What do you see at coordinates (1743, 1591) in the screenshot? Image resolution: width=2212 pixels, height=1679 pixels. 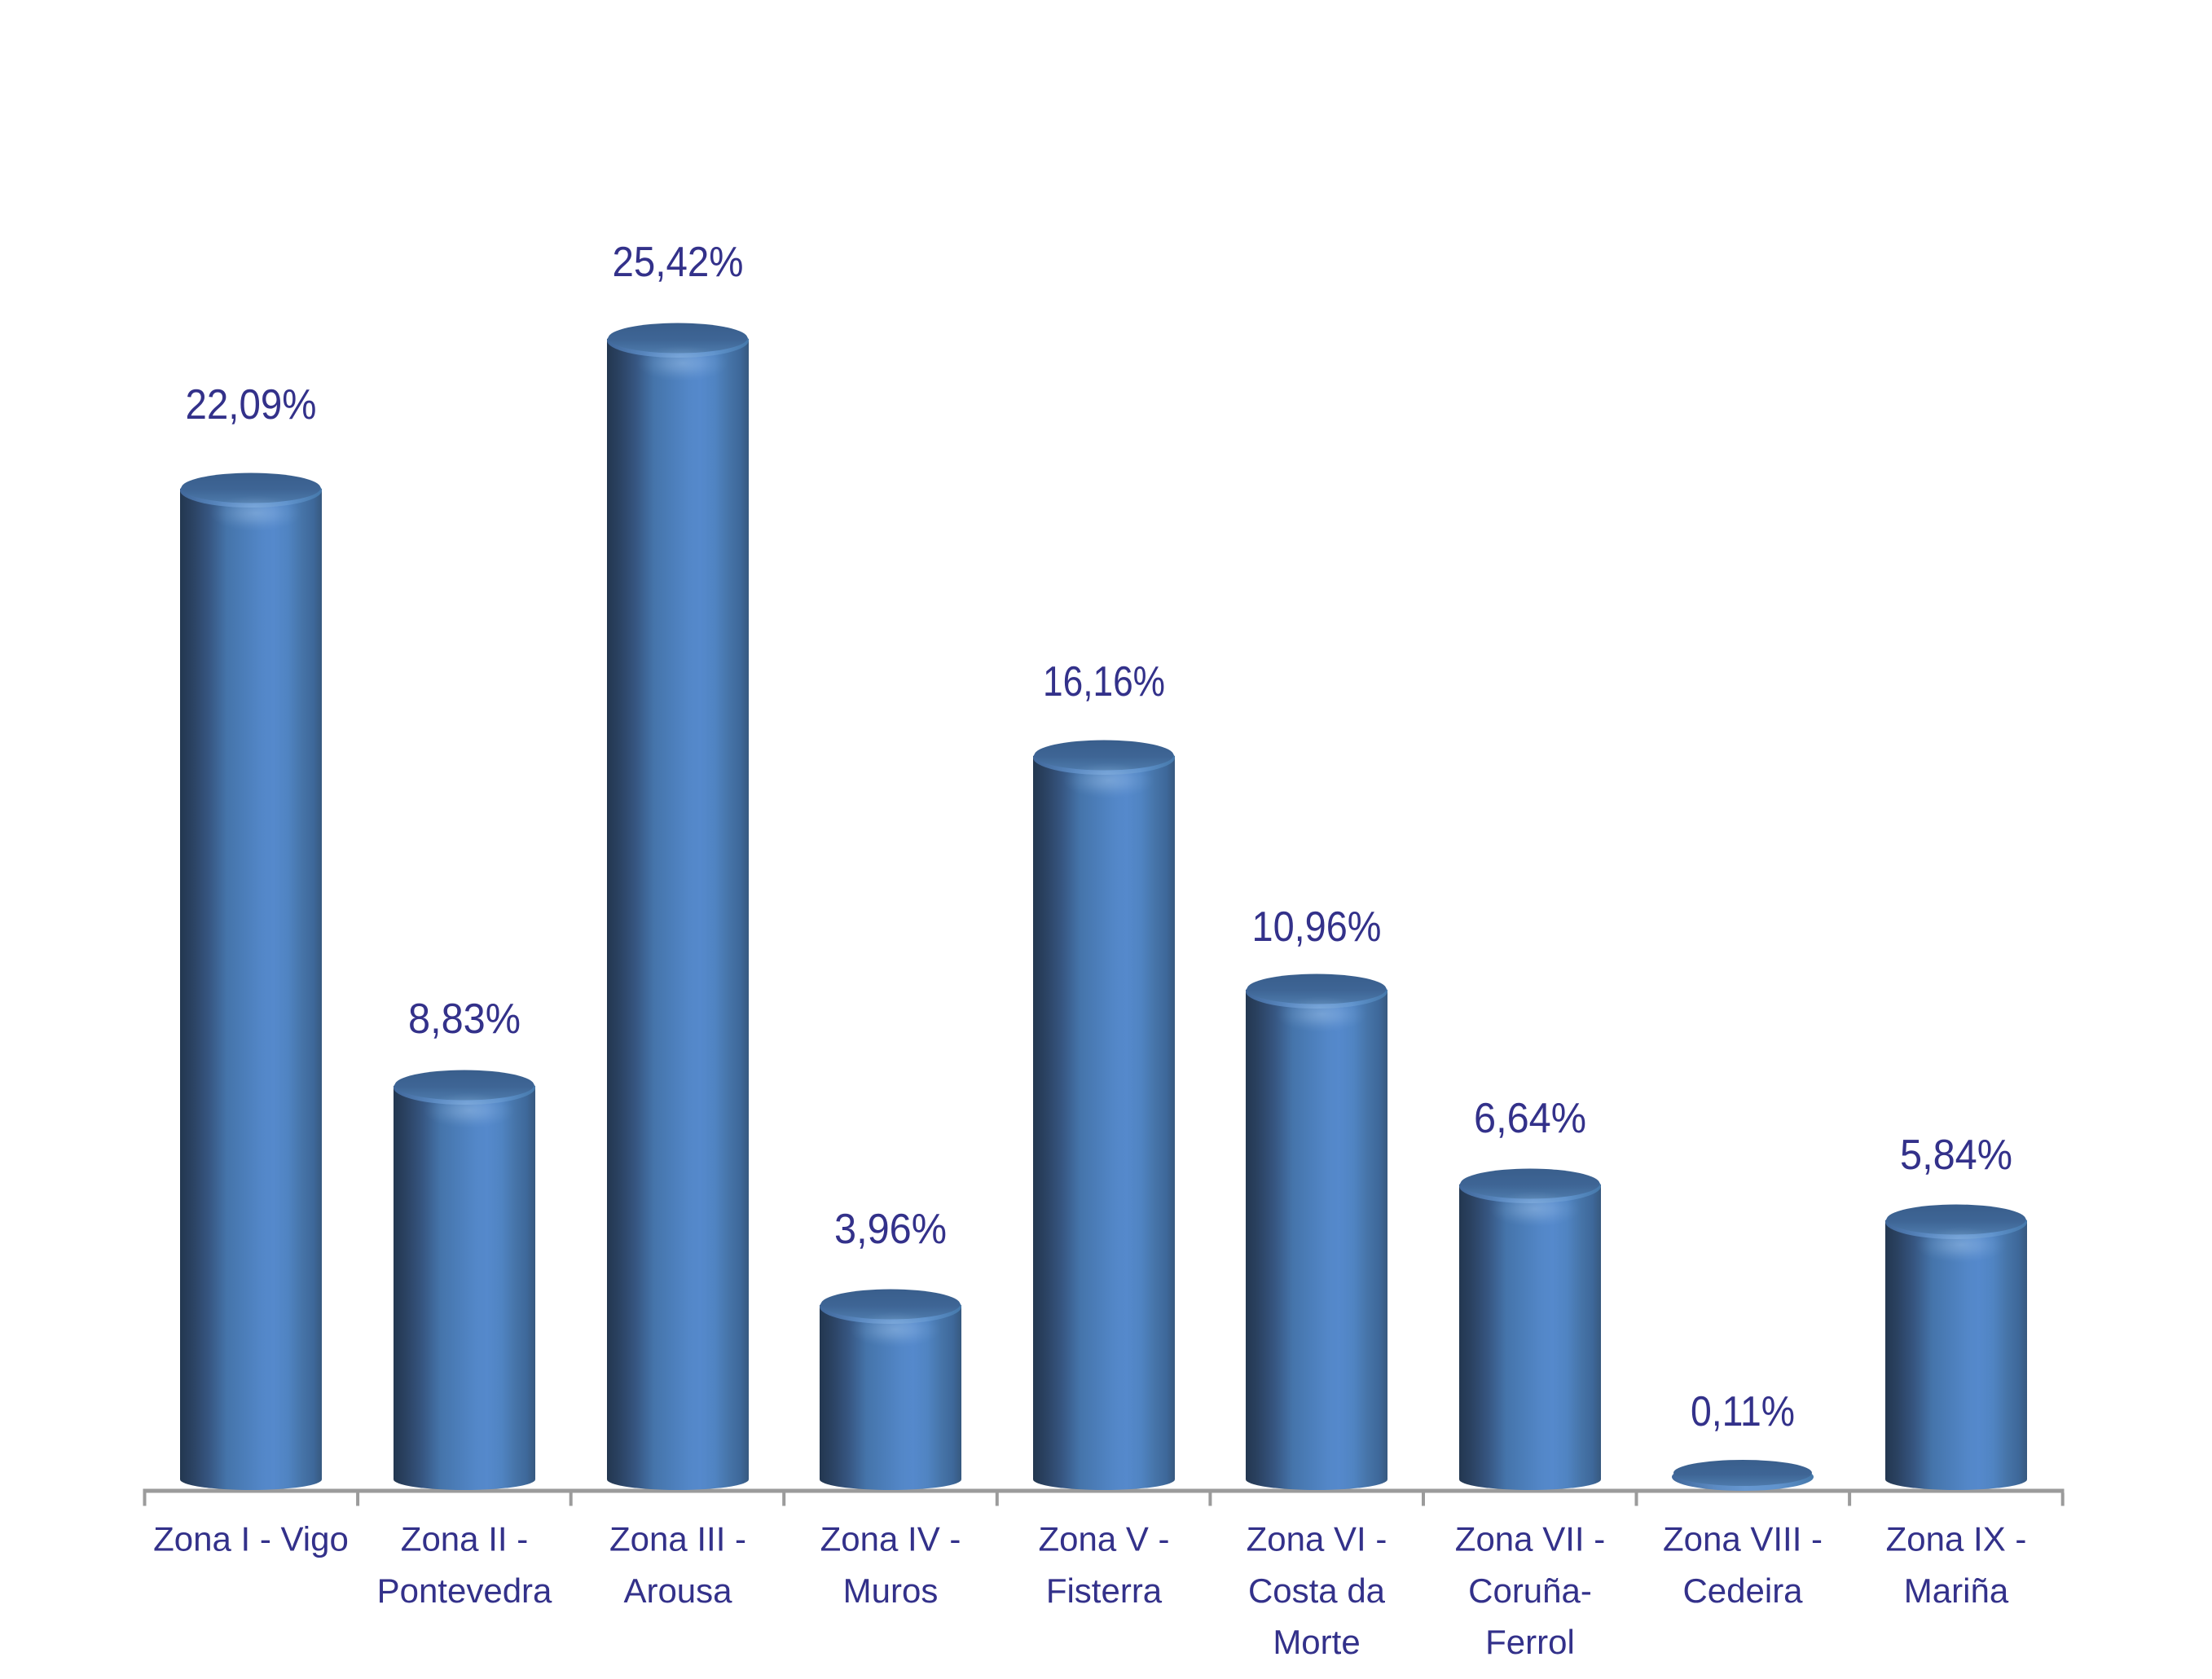 I see `svg-text: Cedeira` at bounding box center [1743, 1591].